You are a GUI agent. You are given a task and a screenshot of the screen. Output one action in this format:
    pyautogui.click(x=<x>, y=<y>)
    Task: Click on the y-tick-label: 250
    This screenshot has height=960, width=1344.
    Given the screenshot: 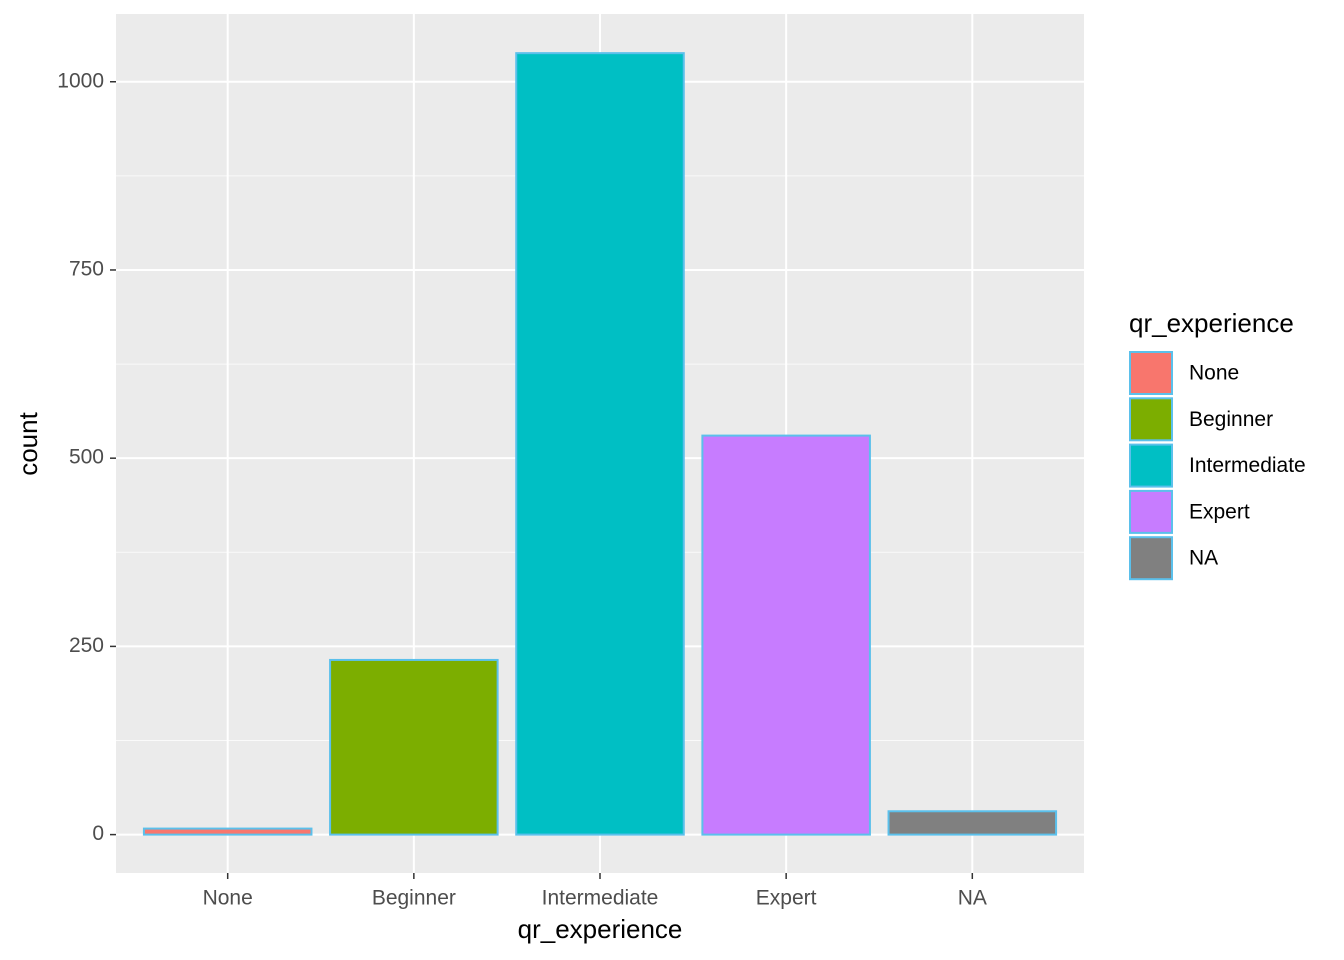 What is the action you would take?
    pyautogui.click(x=86, y=645)
    